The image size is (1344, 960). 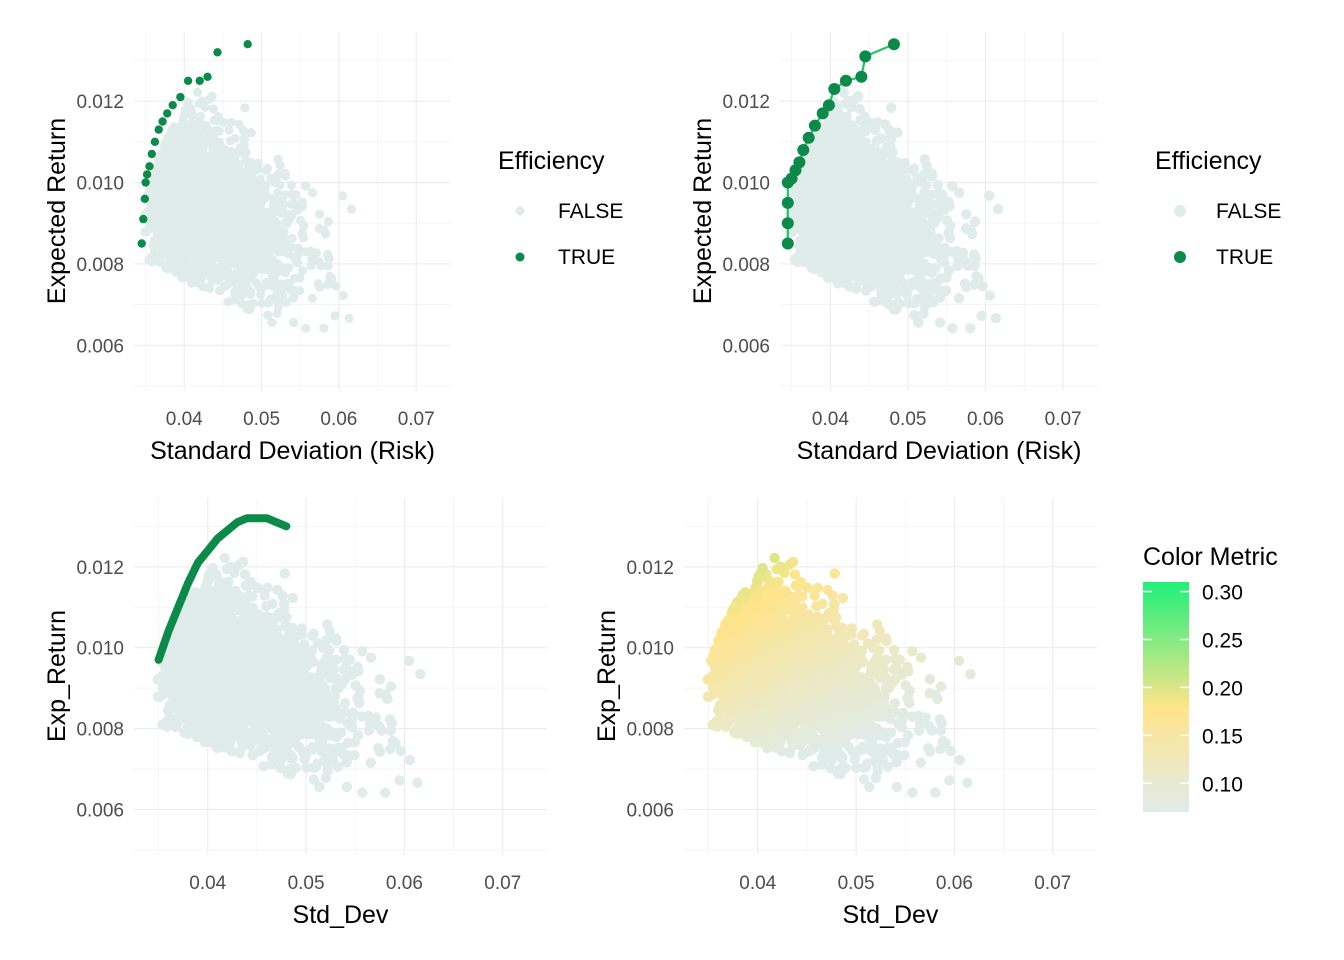 I want to click on y-tick-label: 0.008, so click(x=100, y=265).